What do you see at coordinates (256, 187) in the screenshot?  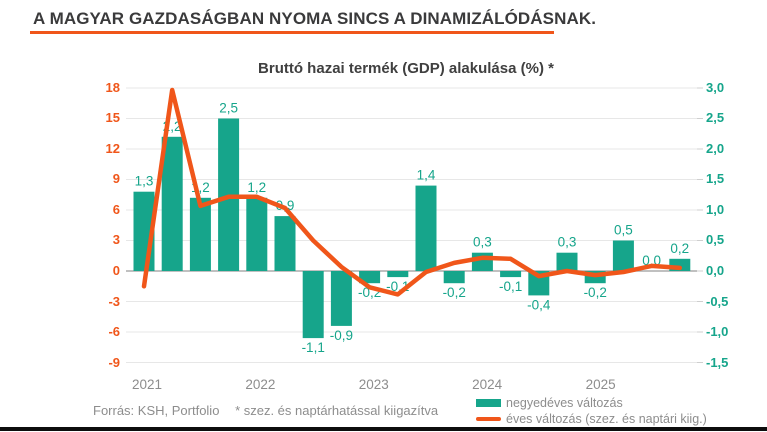 I see `bar-value-label: 1,2` at bounding box center [256, 187].